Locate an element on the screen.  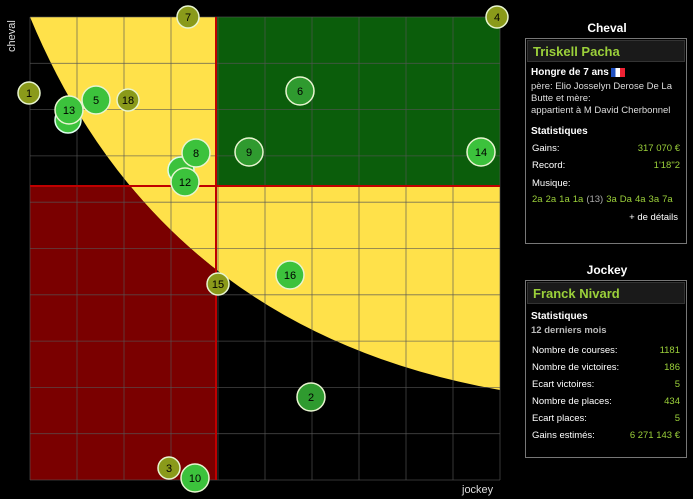
jockey-stat-label: Nombre de victoires: is located at coordinates (576, 367).